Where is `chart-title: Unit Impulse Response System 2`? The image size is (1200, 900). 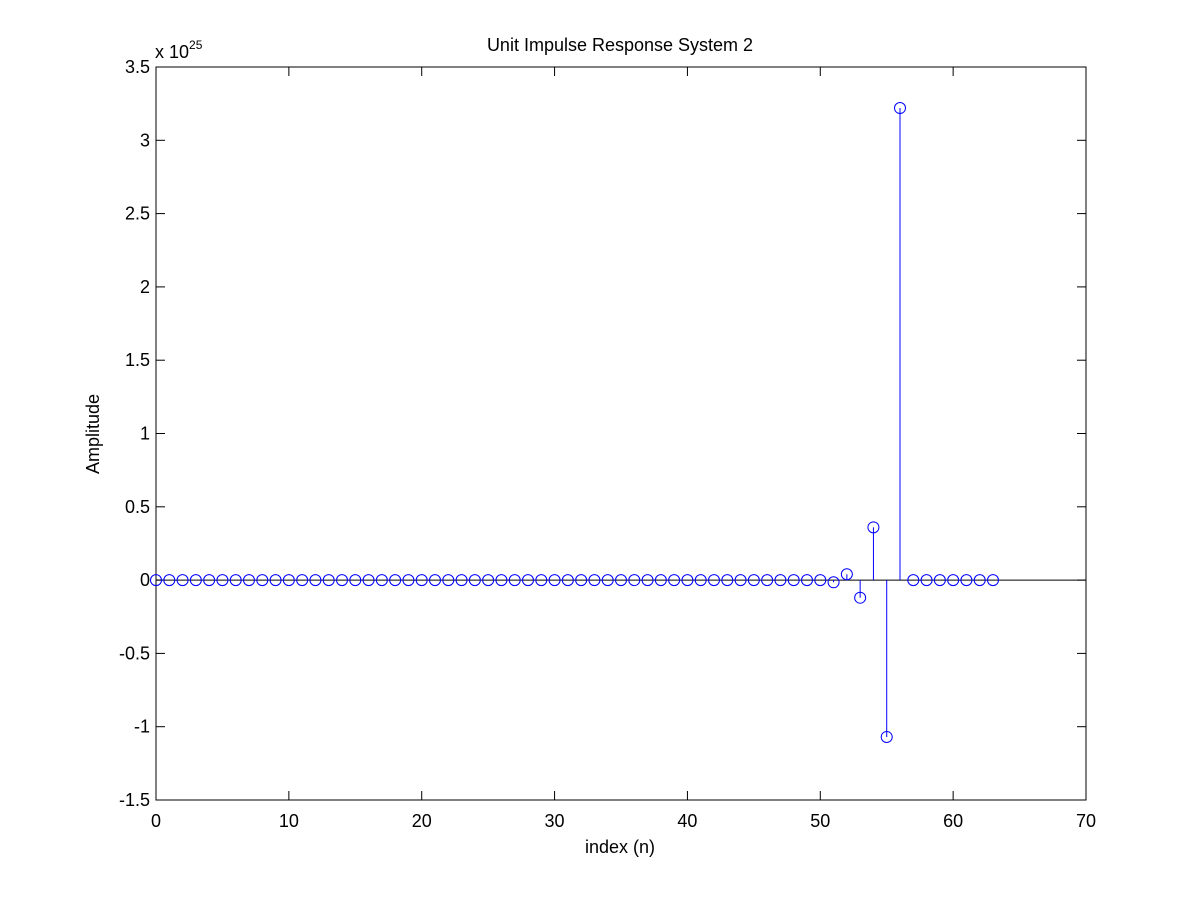 chart-title: Unit Impulse Response System 2 is located at coordinates (620, 45).